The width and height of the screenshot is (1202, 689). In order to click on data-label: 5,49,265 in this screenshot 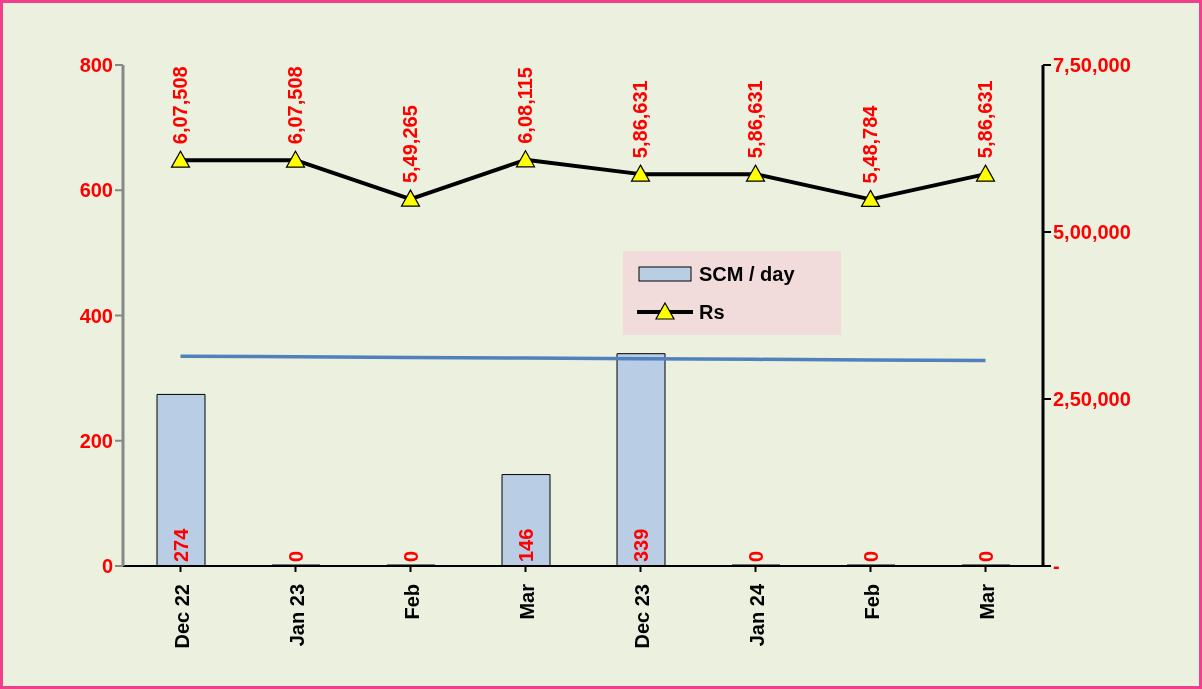, I will do `click(410, 144)`.